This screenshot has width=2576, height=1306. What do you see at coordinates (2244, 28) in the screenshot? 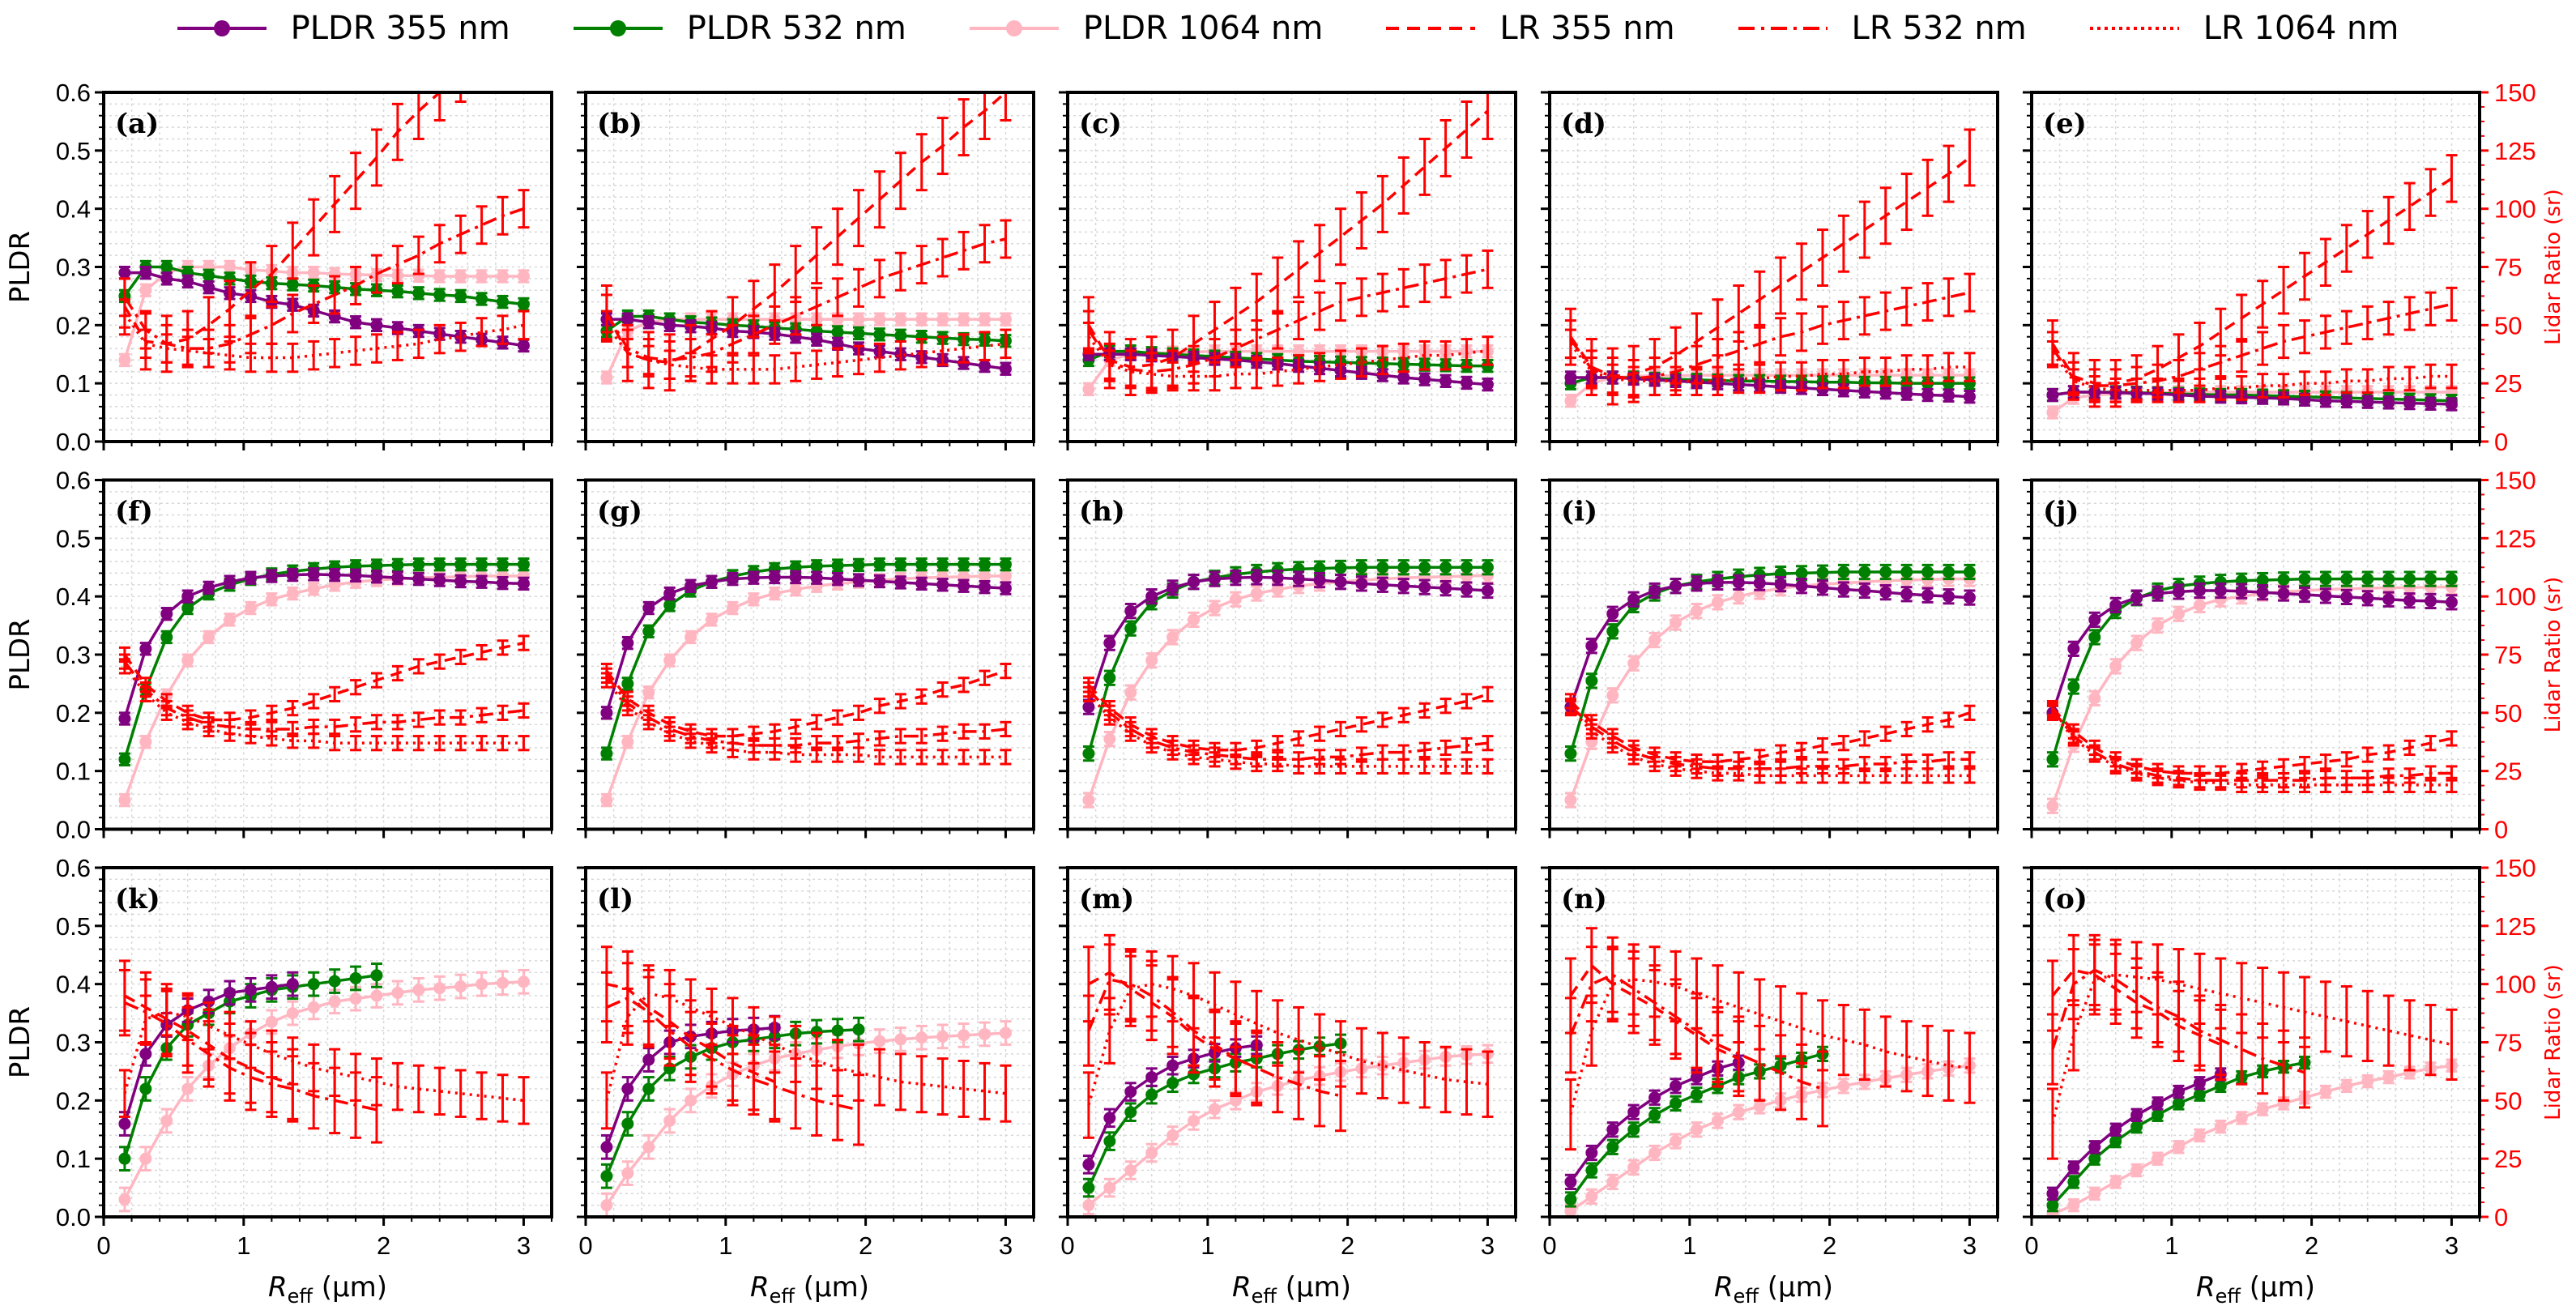
I see `legend-item-lr-1064: LR 1064 nm` at bounding box center [2244, 28].